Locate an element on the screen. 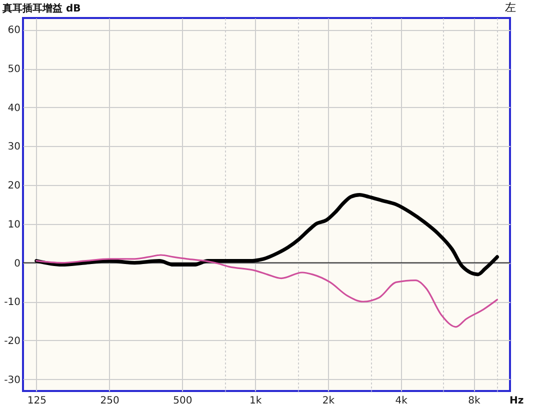 Image resolution: width=544 pixels, height=411 pixels. y-tick-label: -30 is located at coordinates (12, 380).